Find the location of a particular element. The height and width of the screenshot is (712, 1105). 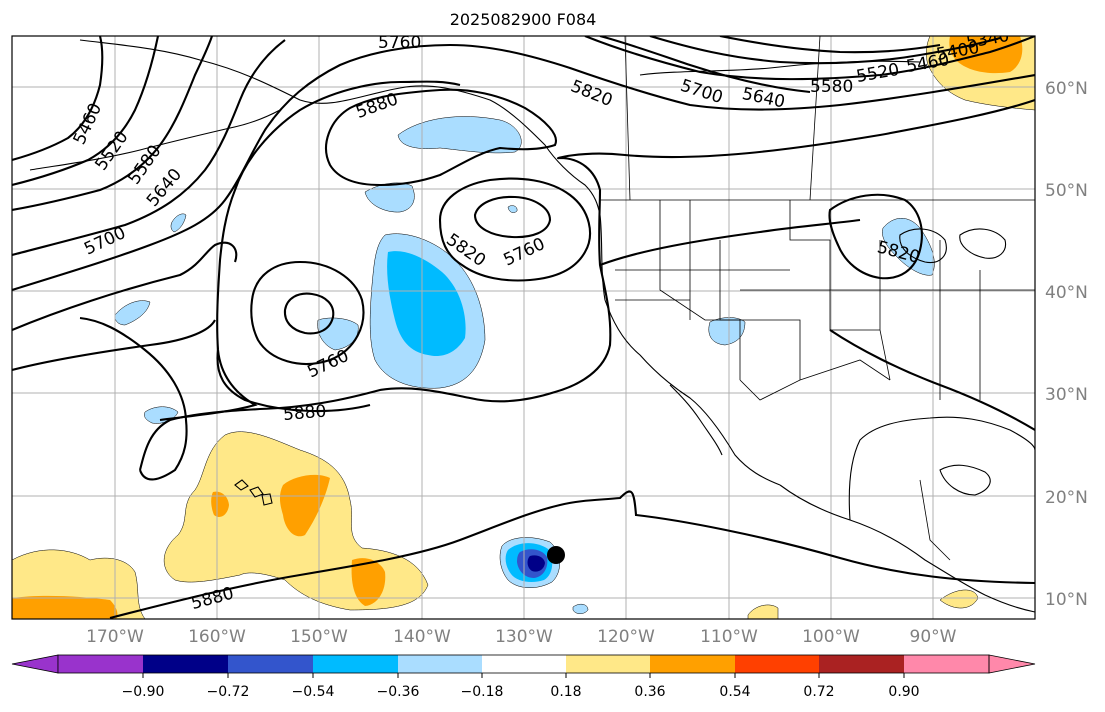

lon-label: 160°W is located at coordinates (217, 637).